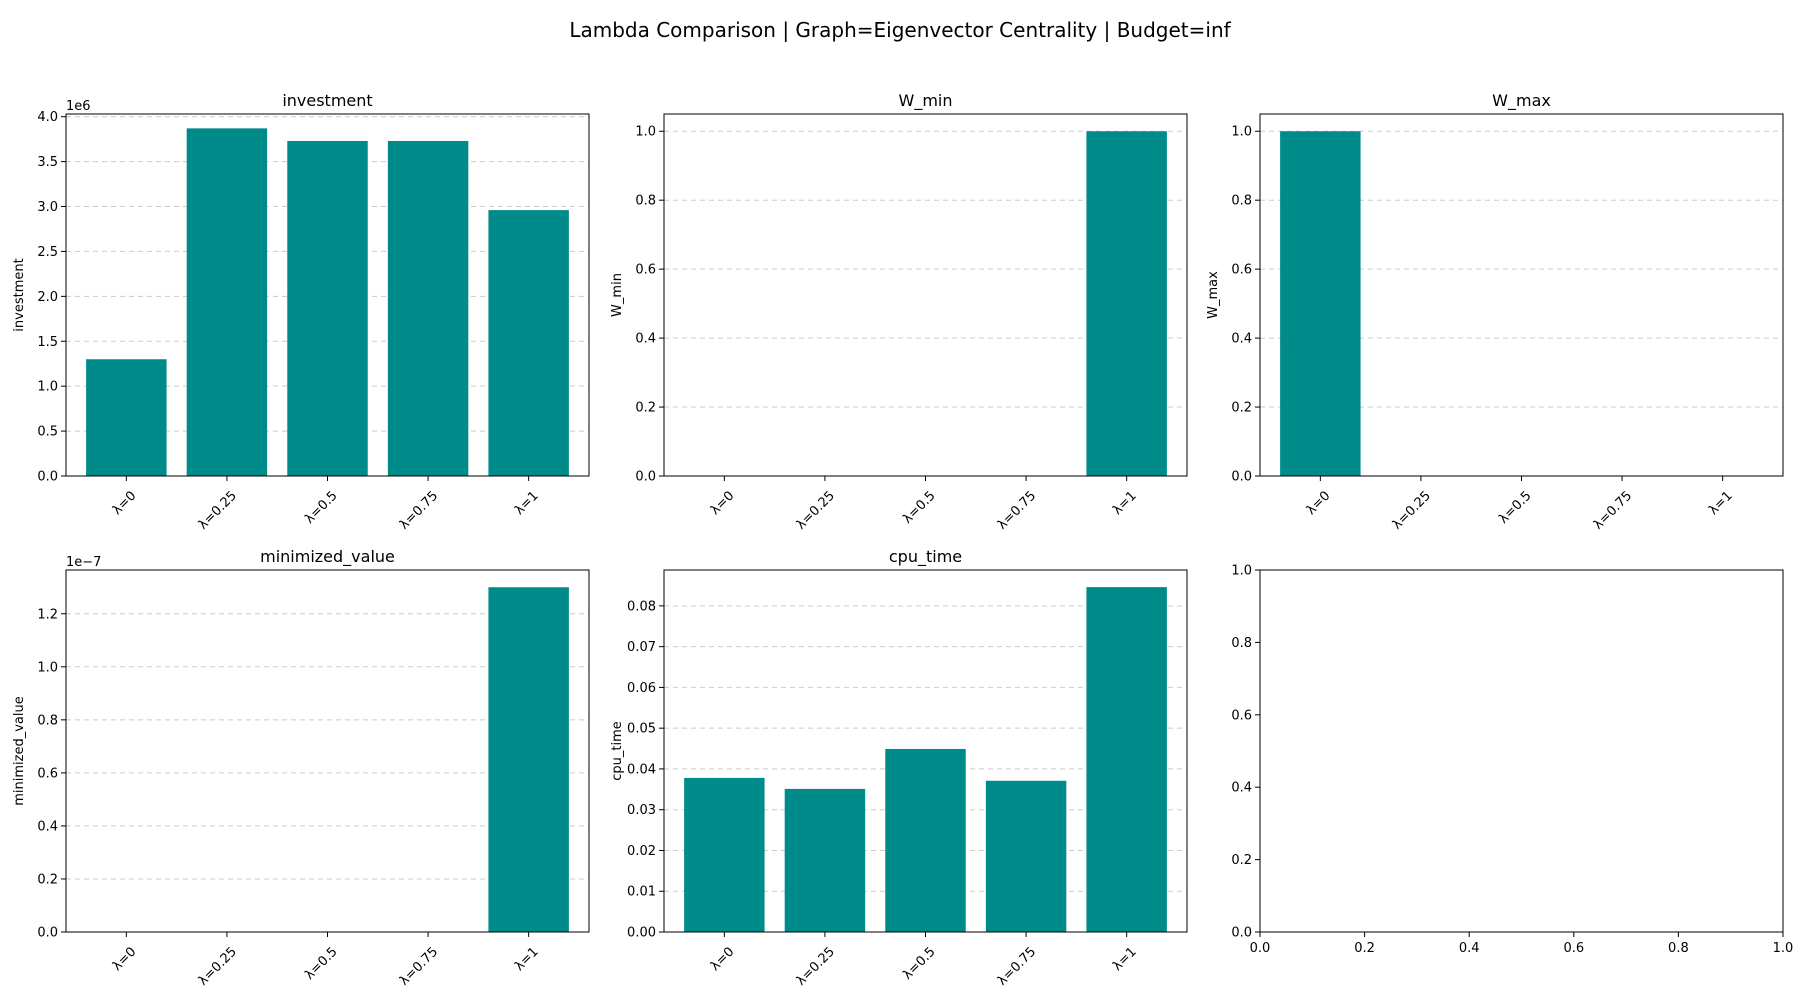 The width and height of the screenshot is (1800, 1000). I want to click on y-tick-label: 2.5, so click(47, 252).